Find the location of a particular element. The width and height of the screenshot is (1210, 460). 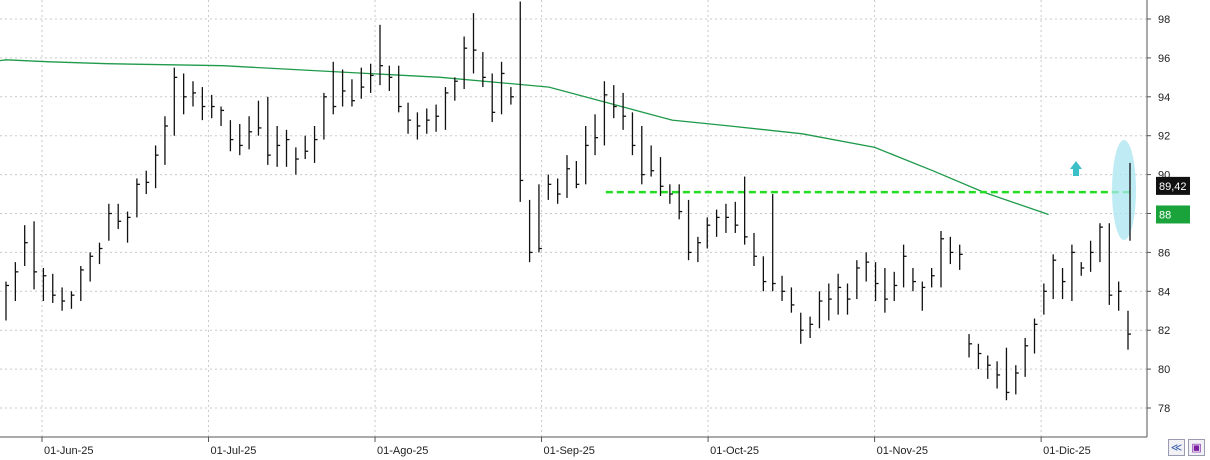

highlight-ellipse is located at coordinates (1124, 190).